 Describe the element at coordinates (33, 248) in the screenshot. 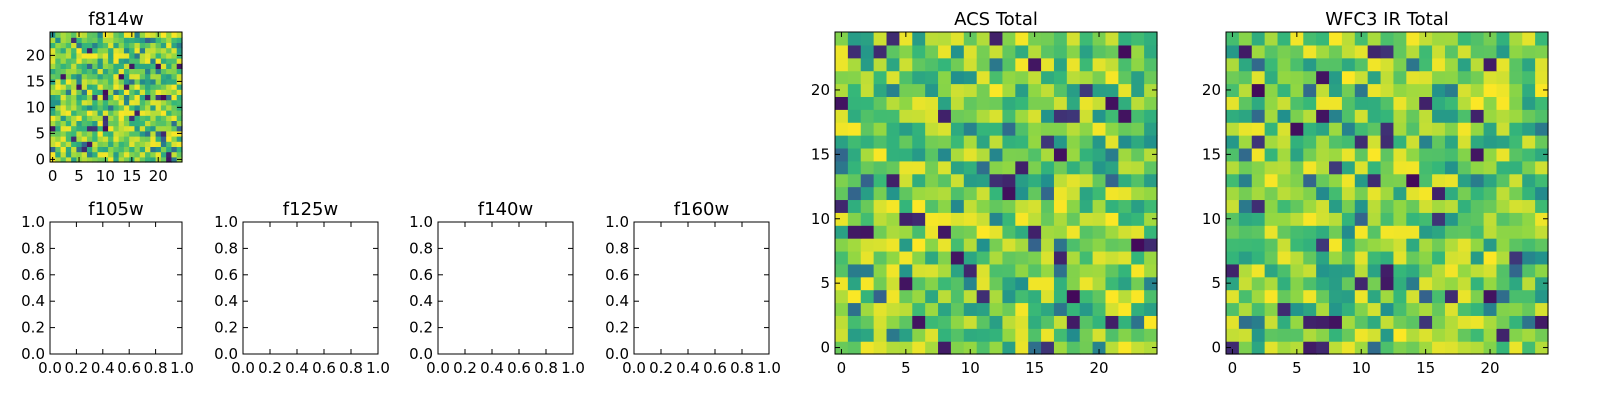

I see `y-tick-label: 0.8` at that location.